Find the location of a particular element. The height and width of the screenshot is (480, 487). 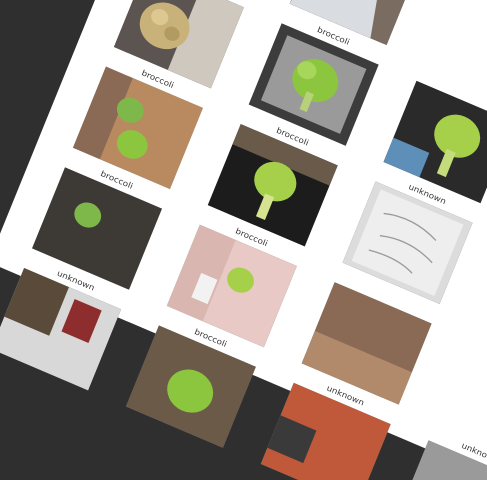

sample-cell-14: unknown is located at coordinates (327, 422).